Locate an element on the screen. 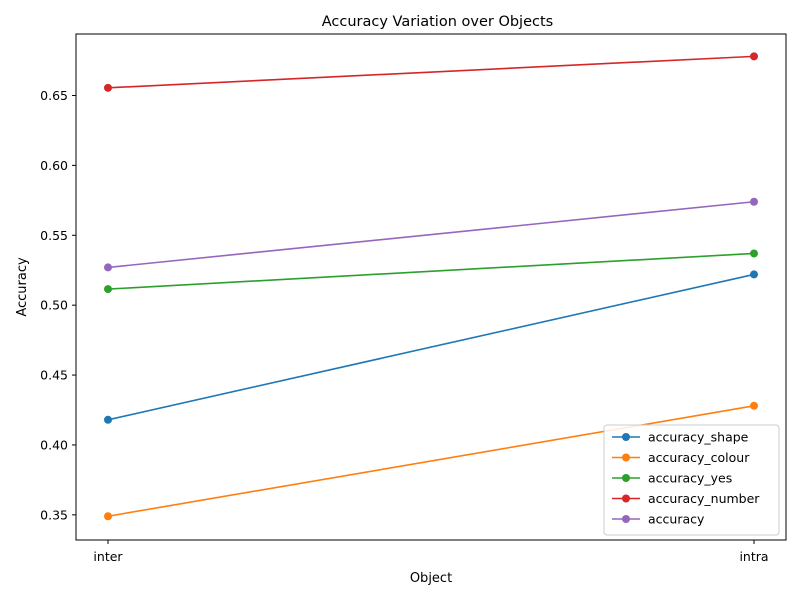 The image size is (800, 600). y-tick-label: 0.45 is located at coordinates (54, 375).